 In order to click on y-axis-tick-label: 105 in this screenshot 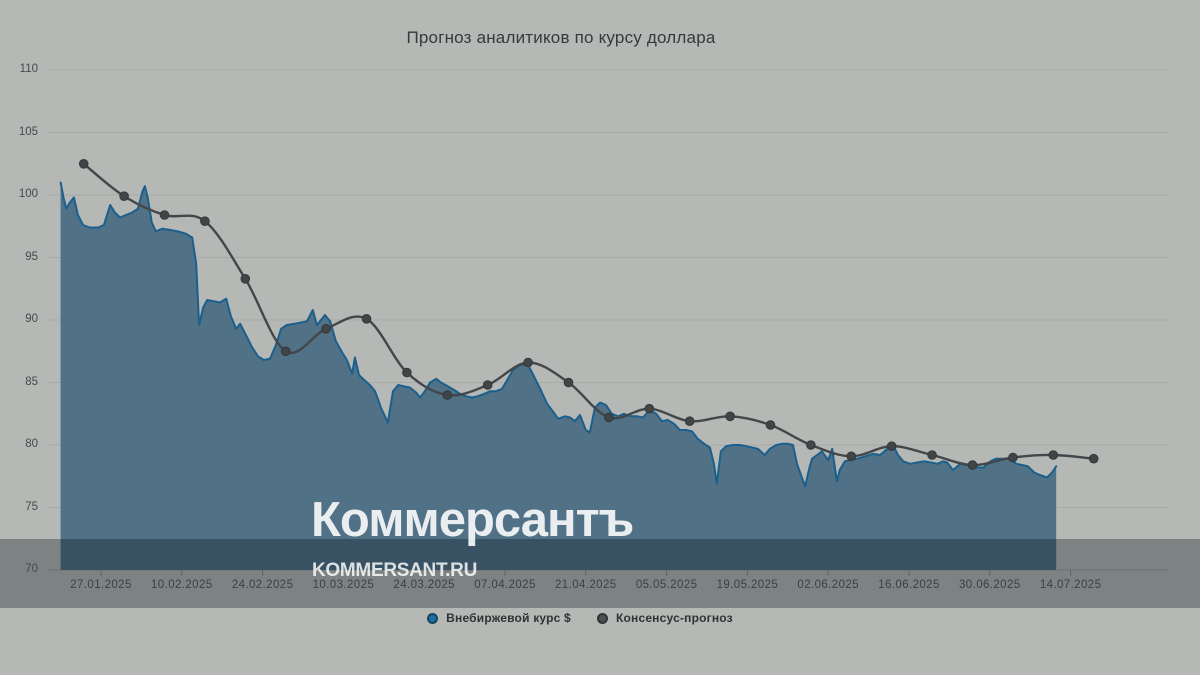, I will do `click(28, 131)`.